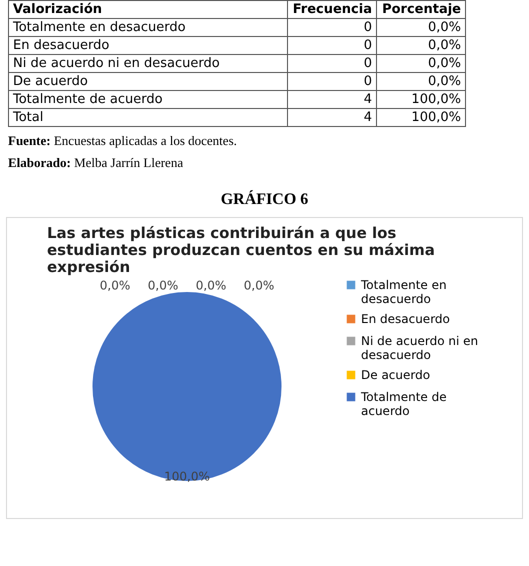 This screenshot has height=566, width=529. I want to click on text: Totalmente de acuerdo, so click(148, 99).